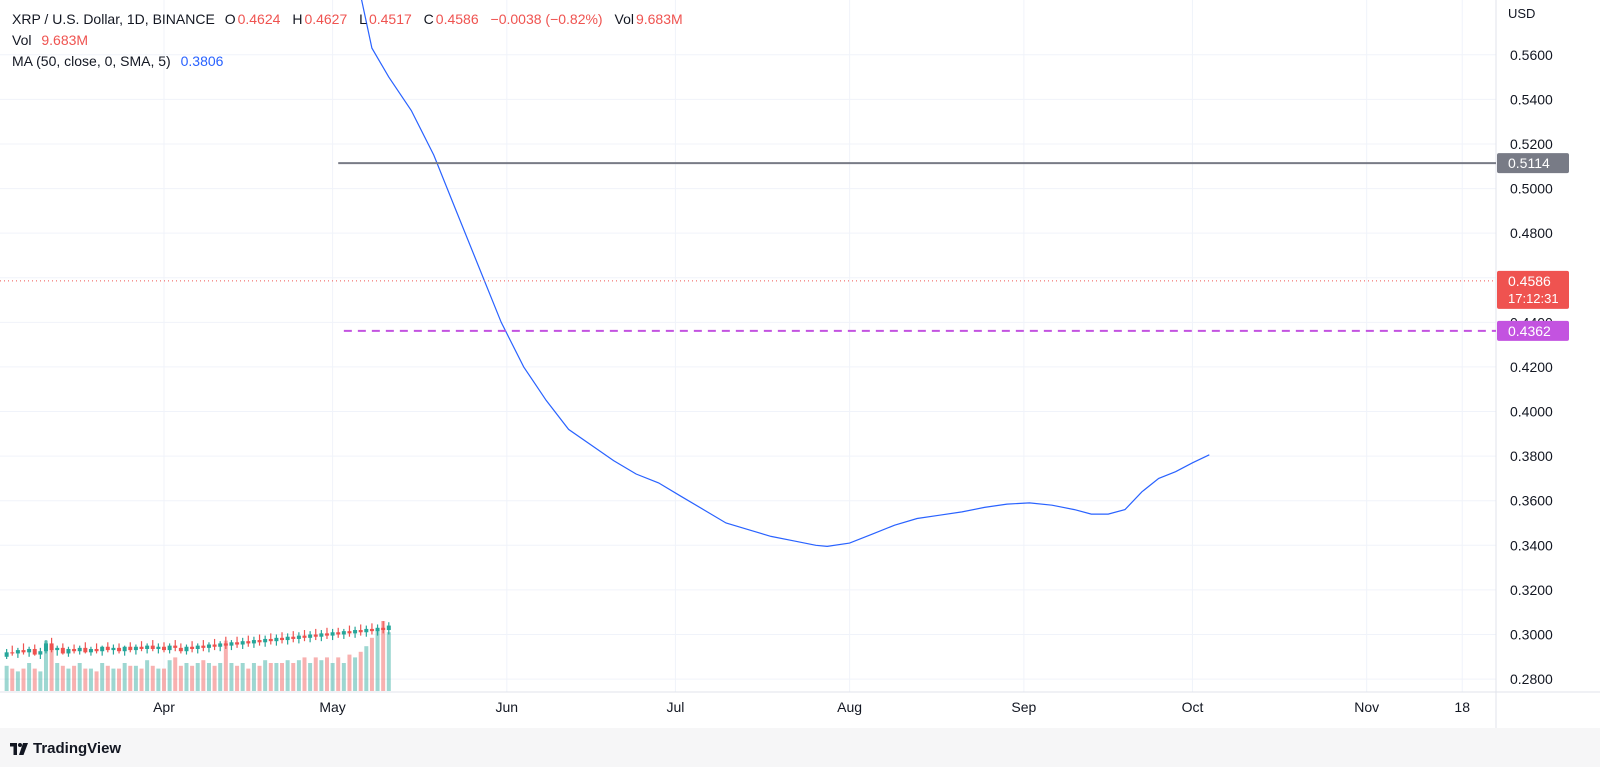  Describe the element at coordinates (259, 19) in the screenshot. I see `open-value: 0.4624` at that location.